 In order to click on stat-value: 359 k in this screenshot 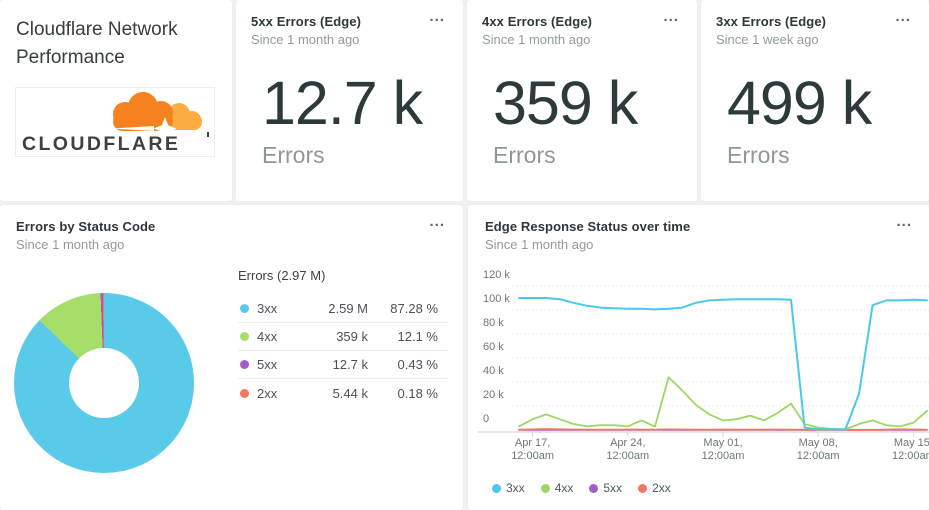, I will do `click(565, 103)`.